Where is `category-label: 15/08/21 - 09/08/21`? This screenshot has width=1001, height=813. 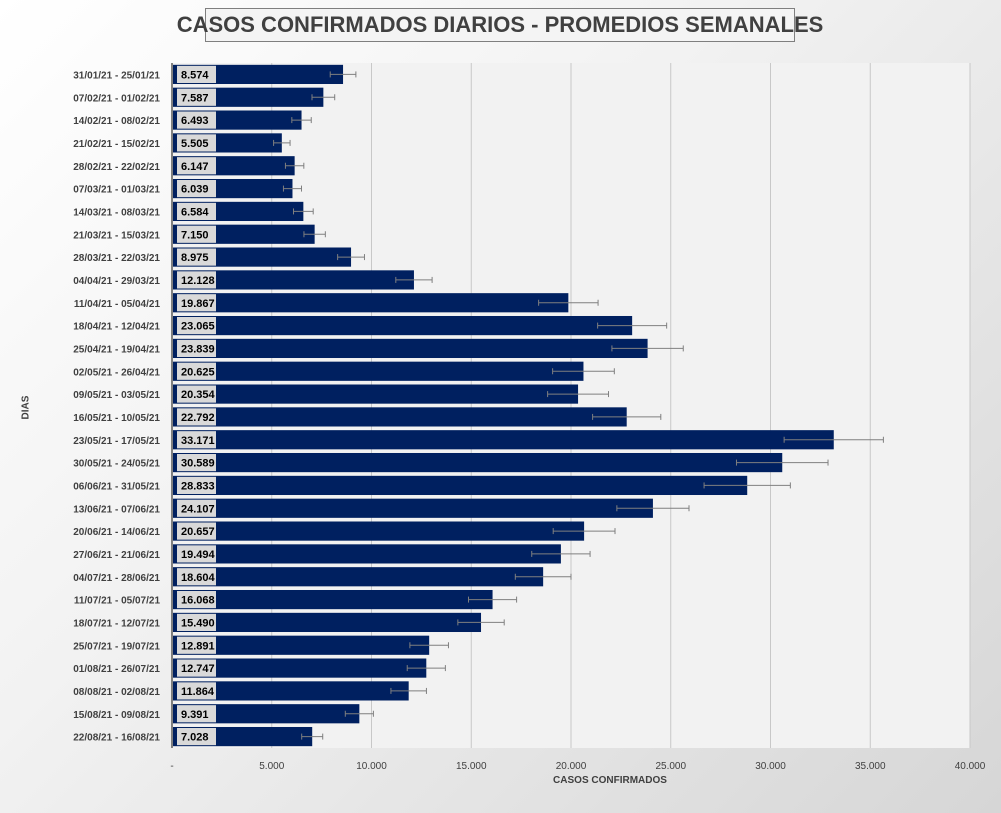
category-label: 15/08/21 - 09/08/21 is located at coordinates (116, 715).